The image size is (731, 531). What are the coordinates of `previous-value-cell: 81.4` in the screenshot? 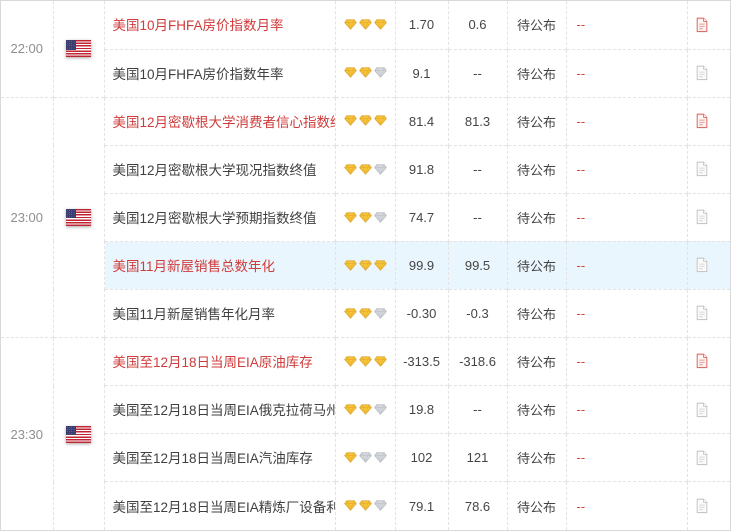 It's located at (422, 121).